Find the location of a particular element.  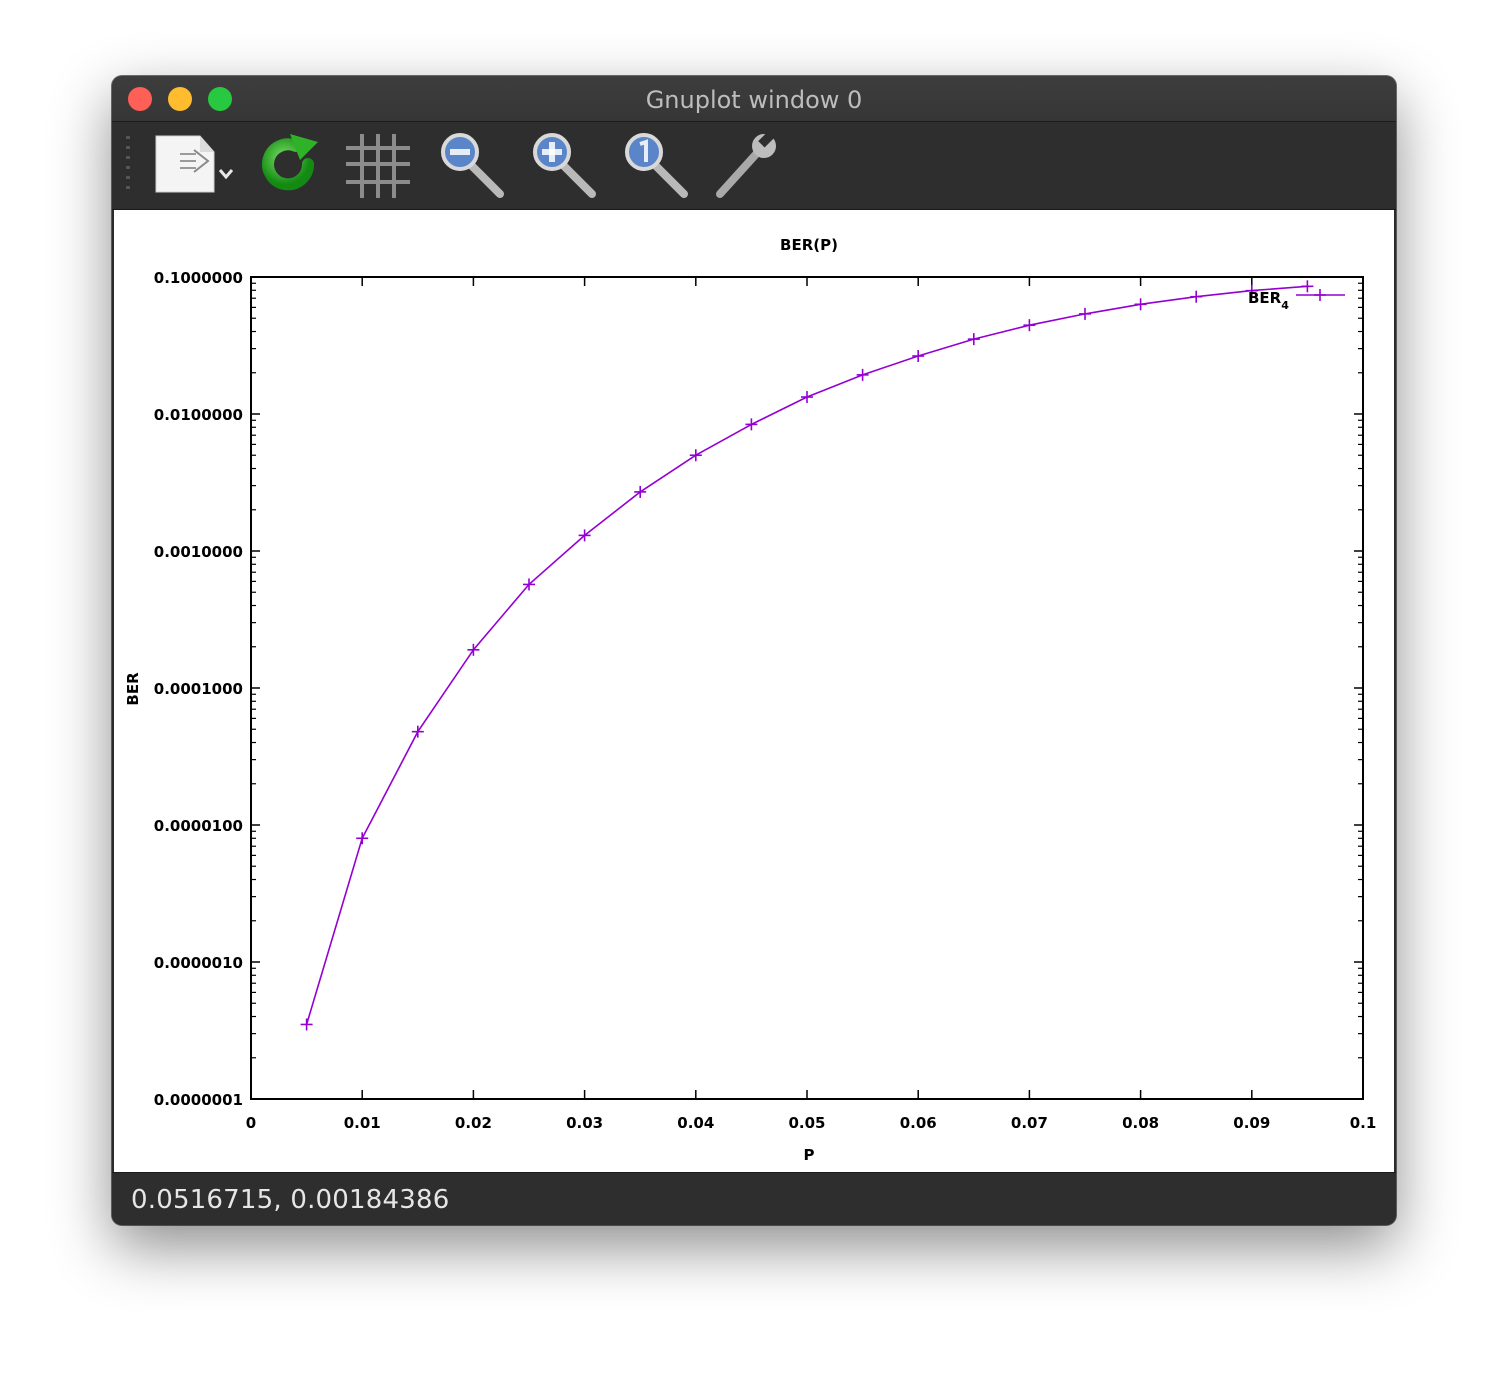

y-axis-label: BER is located at coordinates (133, 689).